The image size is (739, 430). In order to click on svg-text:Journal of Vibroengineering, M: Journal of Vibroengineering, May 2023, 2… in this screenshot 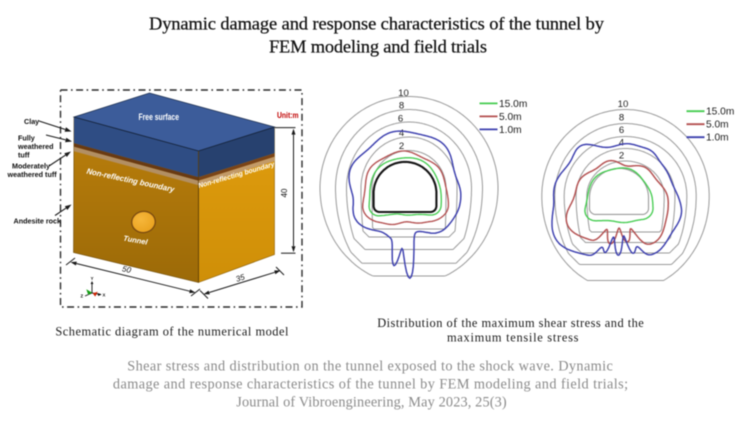, I will do `click(371, 403)`.